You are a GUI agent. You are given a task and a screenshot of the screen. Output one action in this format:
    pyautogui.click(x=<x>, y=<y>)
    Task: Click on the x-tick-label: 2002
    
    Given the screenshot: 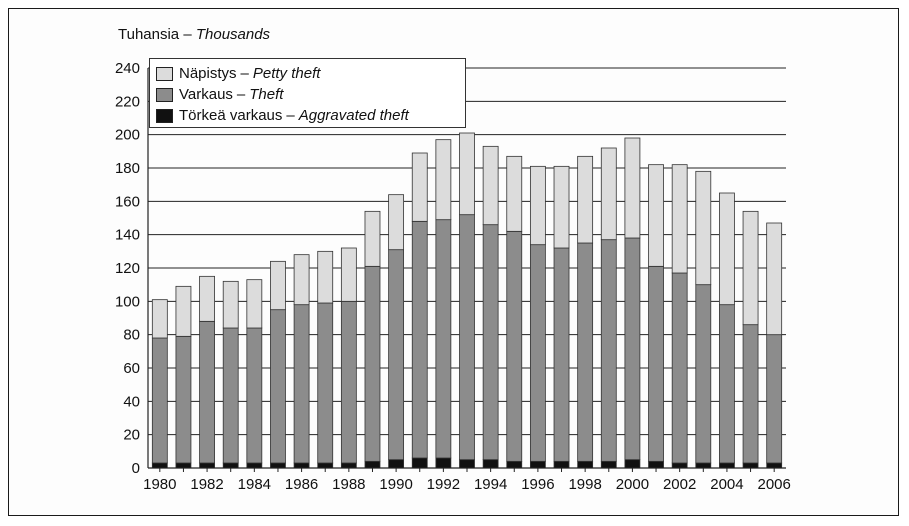 What is the action you would take?
    pyautogui.click(x=679, y=484)
    